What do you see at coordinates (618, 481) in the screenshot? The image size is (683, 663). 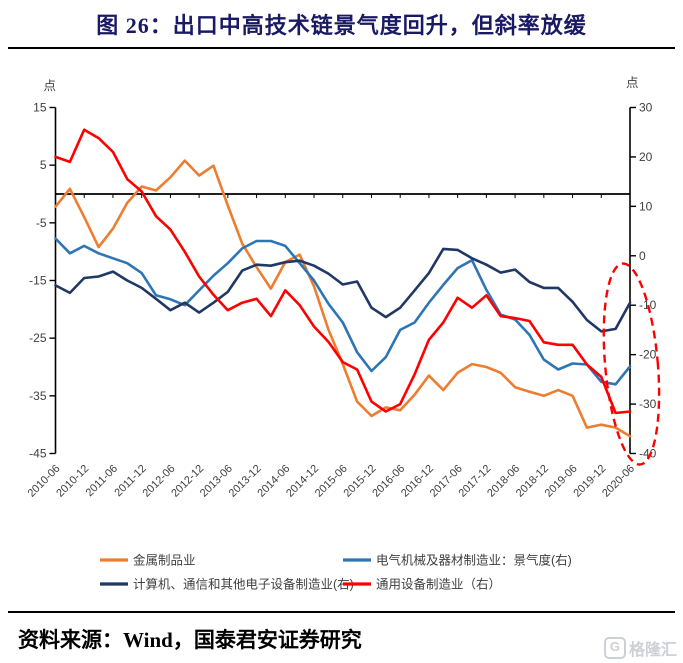 I see `x-axis-tick-label: 2020-06` at bounding box center [618, 481].